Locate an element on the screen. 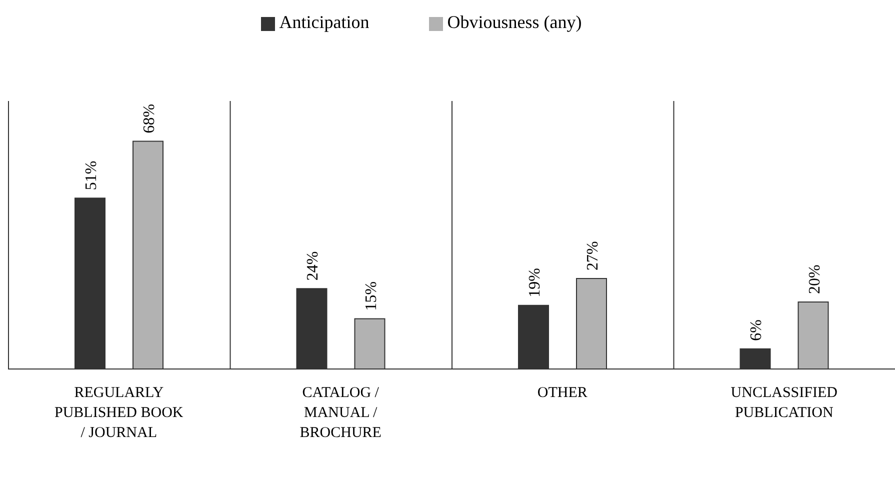  legend-label: Obviousness (any) is located at coordinates (514, 22).